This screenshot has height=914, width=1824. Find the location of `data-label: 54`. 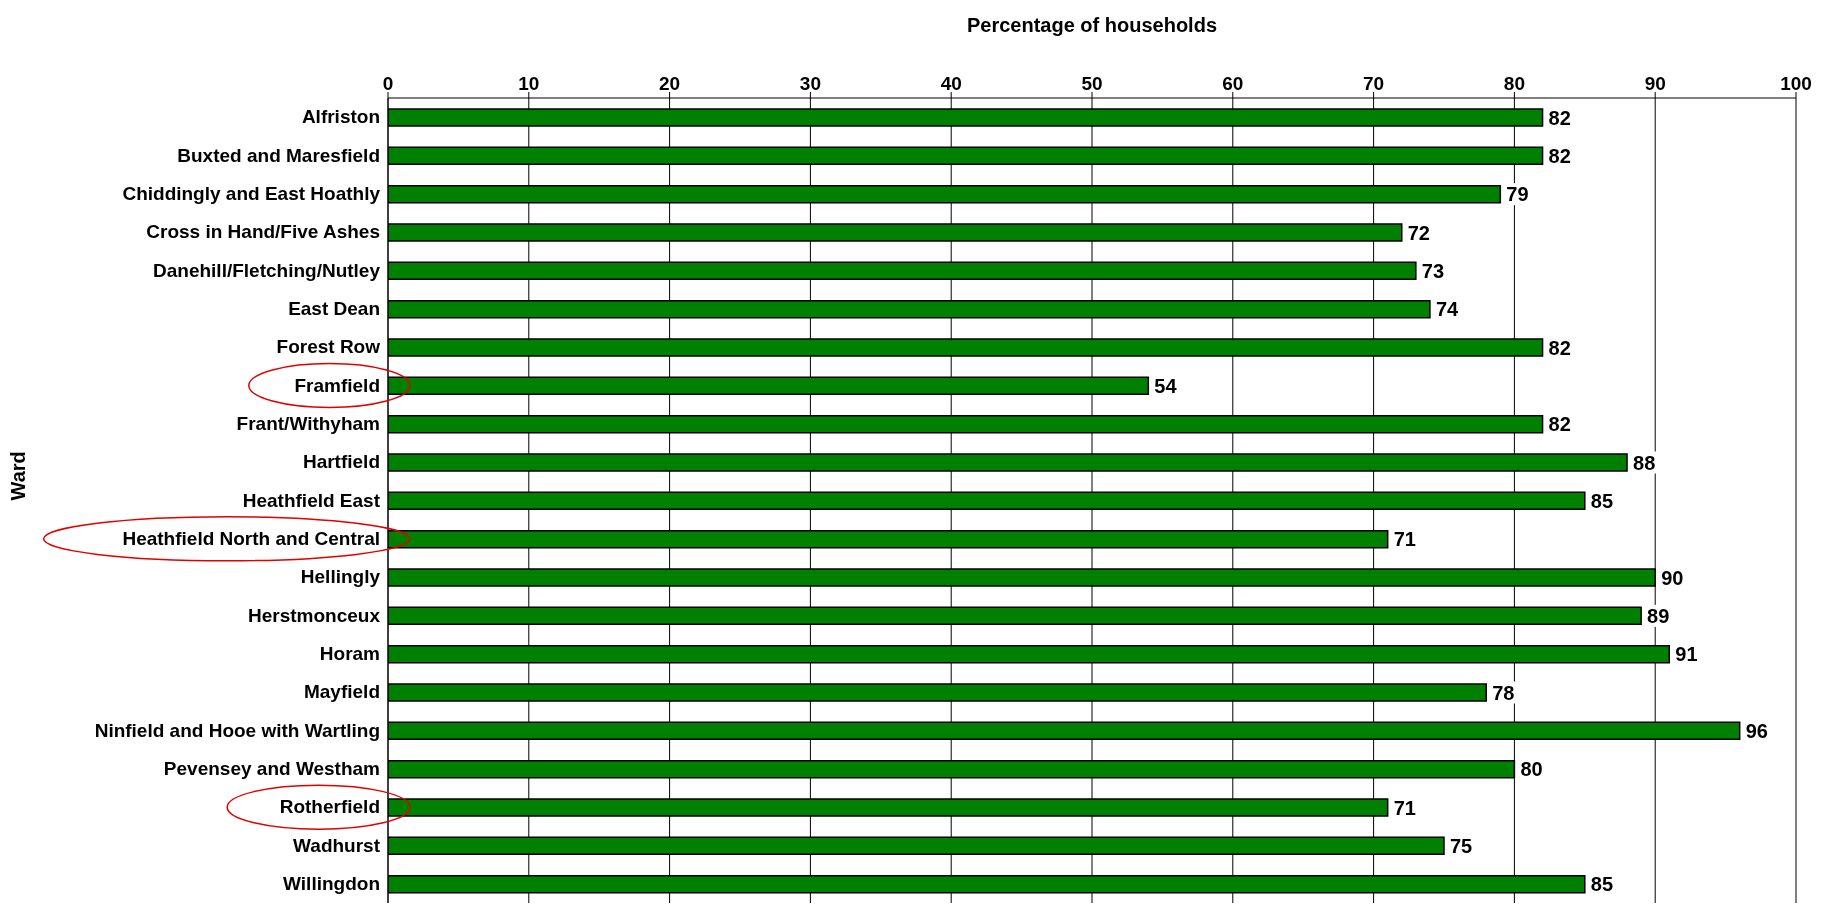

data-label: 54 is located at coordinates (1166, 385).